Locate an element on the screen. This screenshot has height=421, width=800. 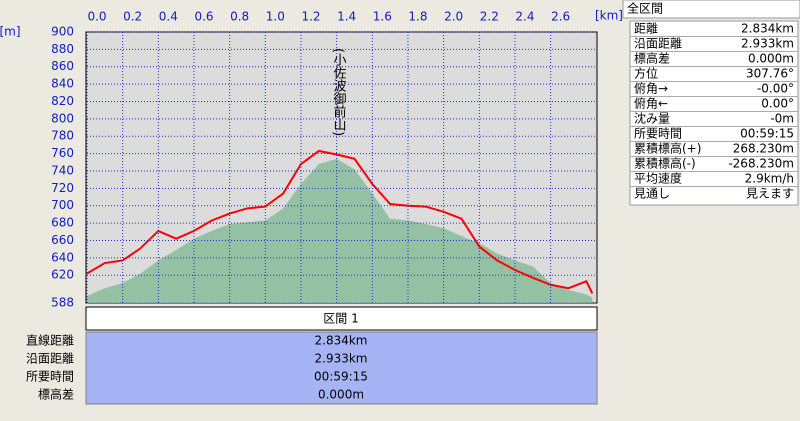
y-tick-label: 780 is located at coordinates (62, 136).